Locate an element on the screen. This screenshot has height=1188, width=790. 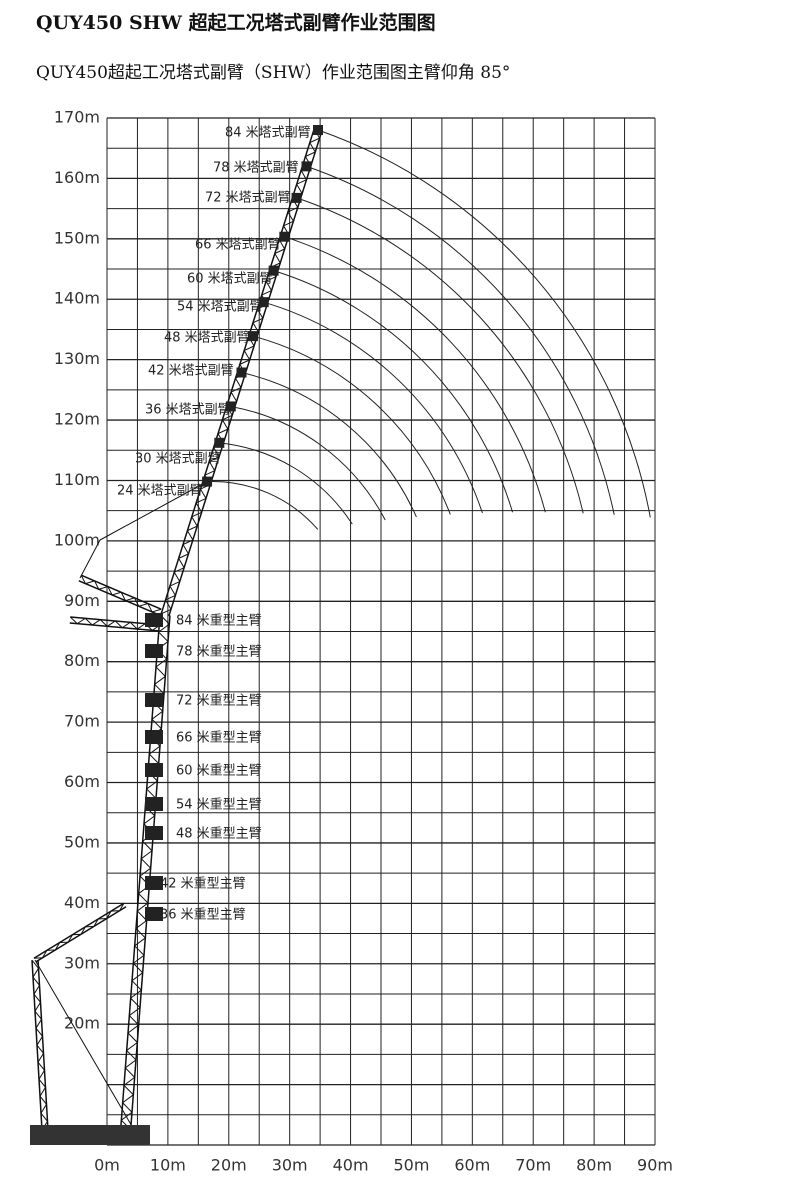
title: QUY450 SHW 超起工况塔式副臂作业范围图 is located at coordinates (236, 23).